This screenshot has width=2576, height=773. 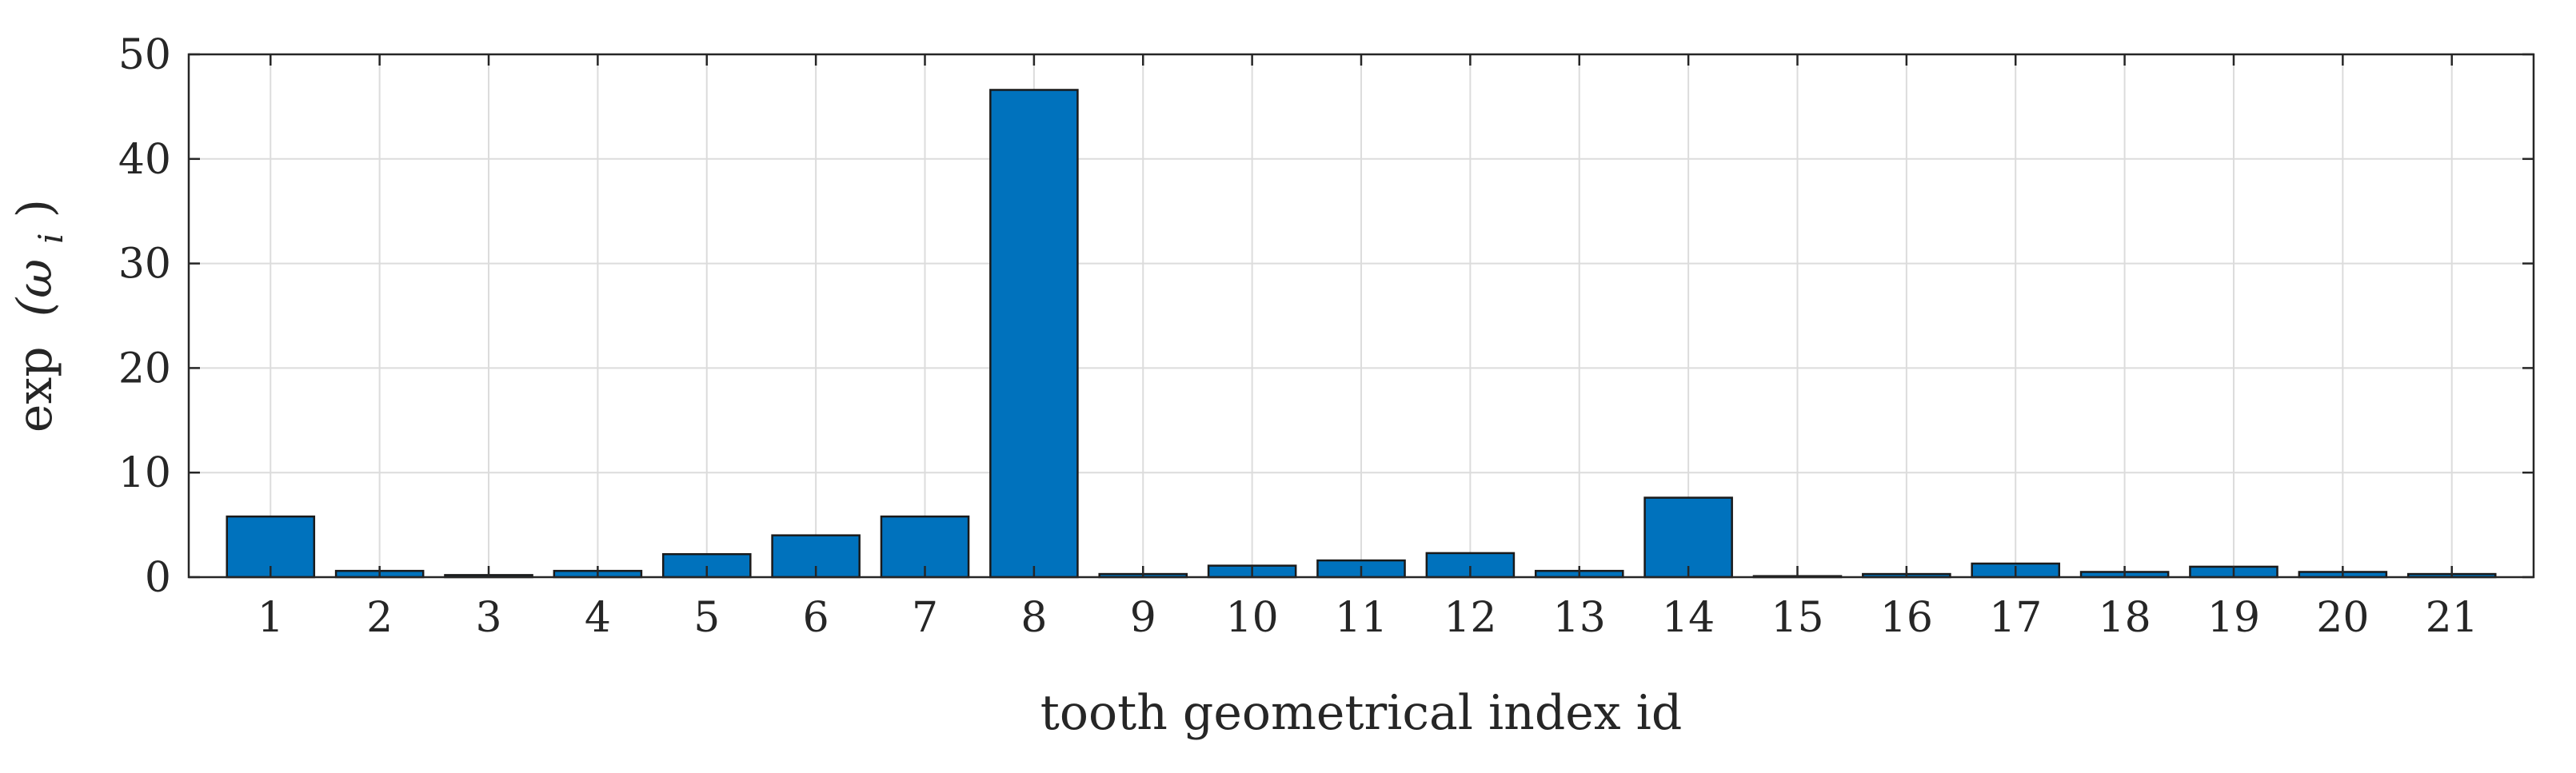 What do you see at coordinates (271, 618) in the screenshot?
I see `x-tick-label: 1` at bounding box center [271, 618].